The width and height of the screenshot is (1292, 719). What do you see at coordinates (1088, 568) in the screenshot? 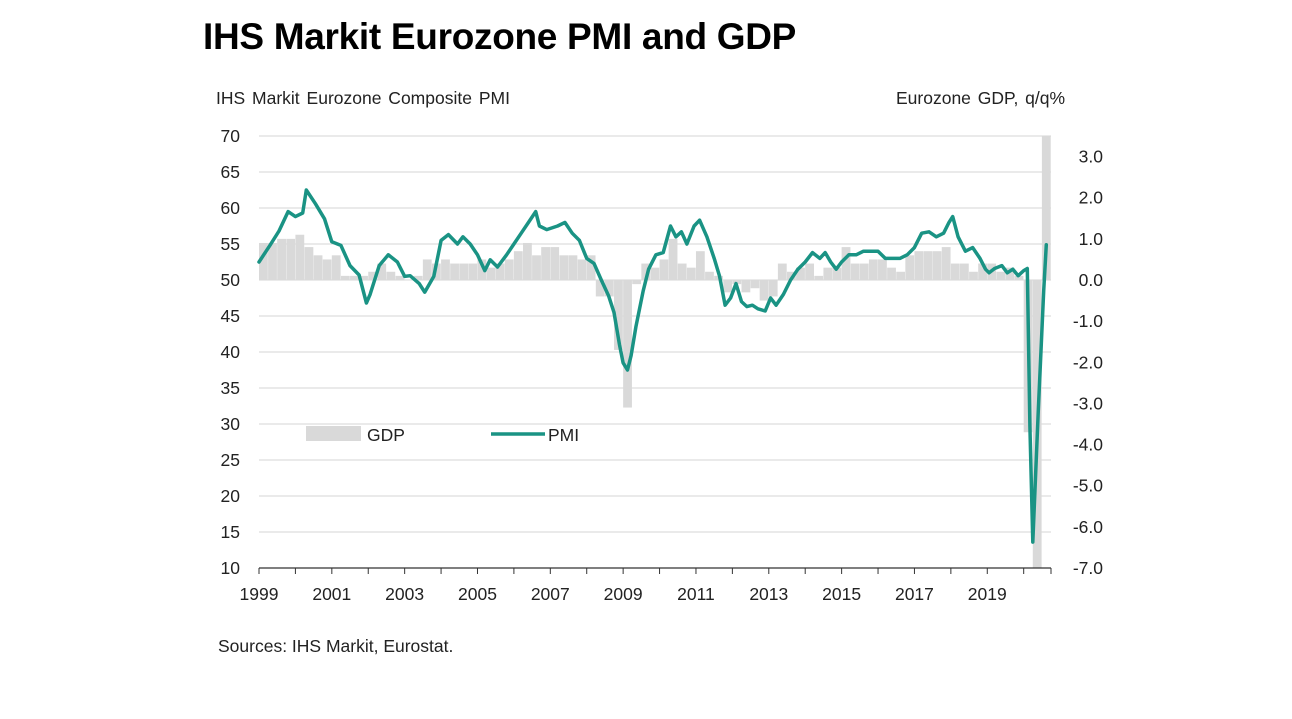
I see `y-right-tick-label: -7.0` at bounding box center [1088, 568].